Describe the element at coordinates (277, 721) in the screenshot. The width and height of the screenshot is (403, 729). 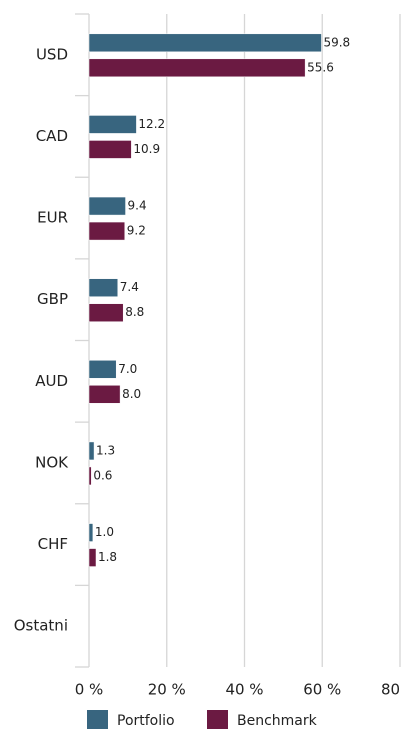
I see `legend-label: Benchmark` at that location.